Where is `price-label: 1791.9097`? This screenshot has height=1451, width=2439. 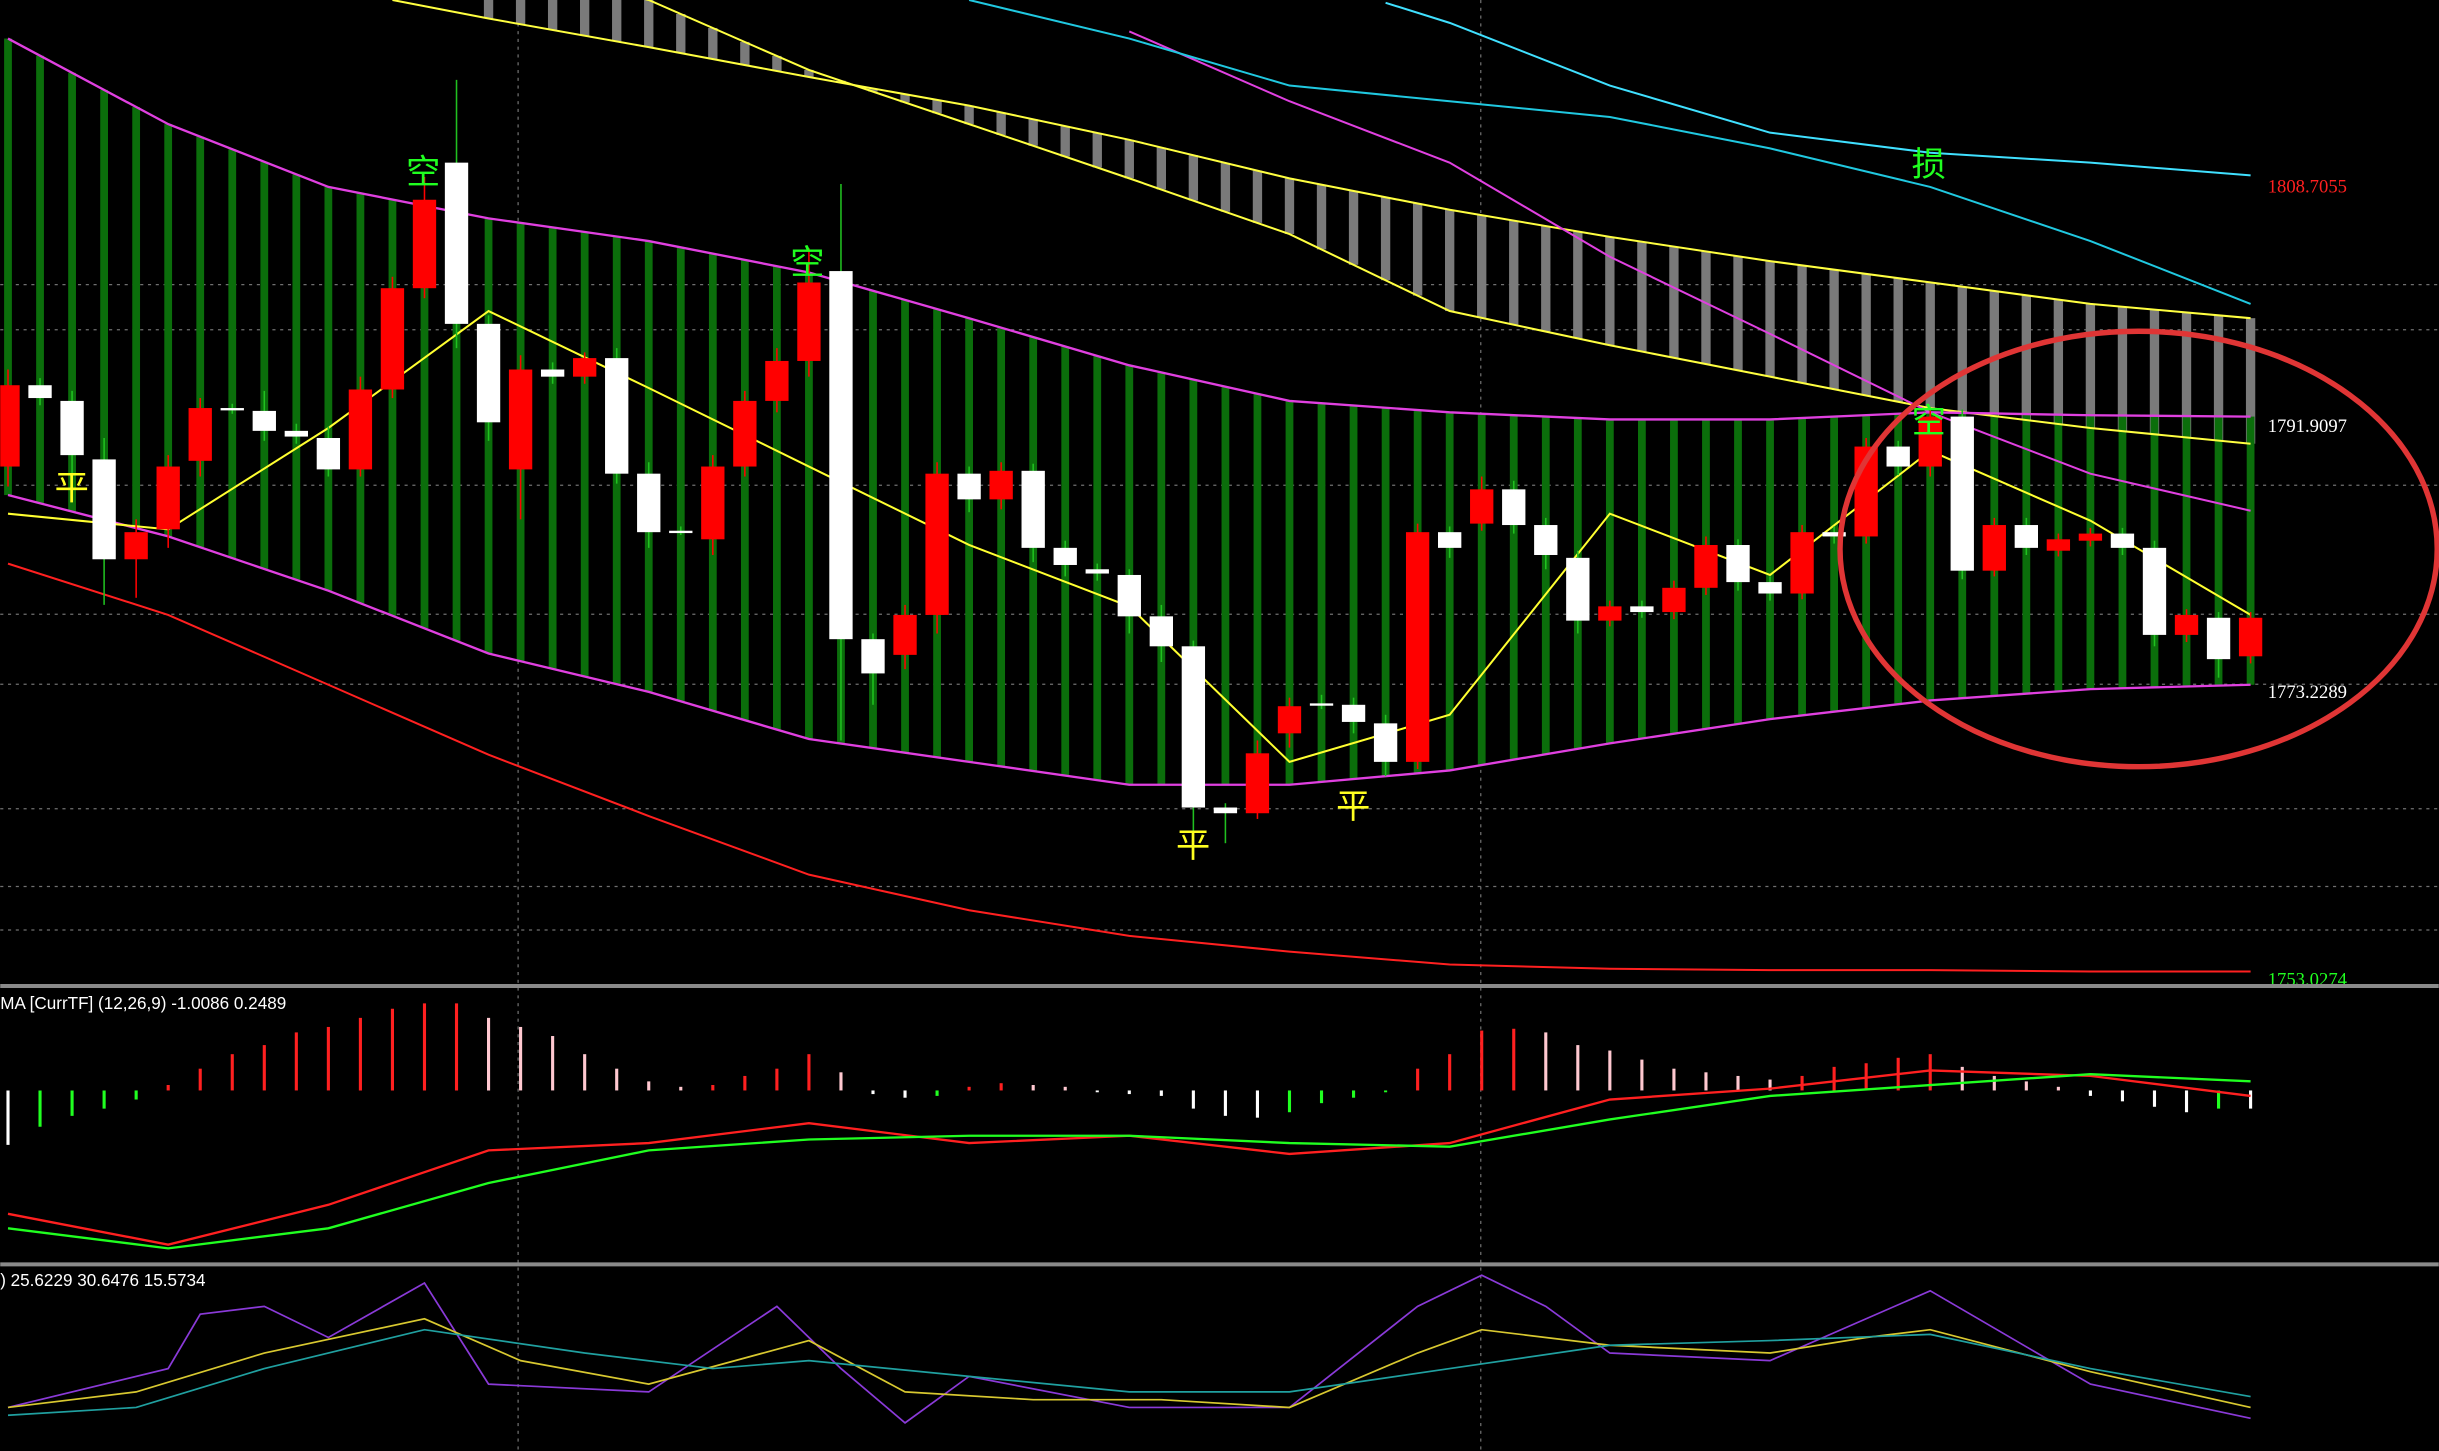 price-label: 1791.9097 is located at coordinates (2307, 426).